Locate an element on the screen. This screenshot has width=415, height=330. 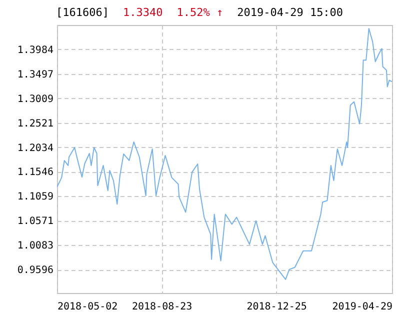
y-tick-label: 1.0571 is located at coordinates (35, 222).